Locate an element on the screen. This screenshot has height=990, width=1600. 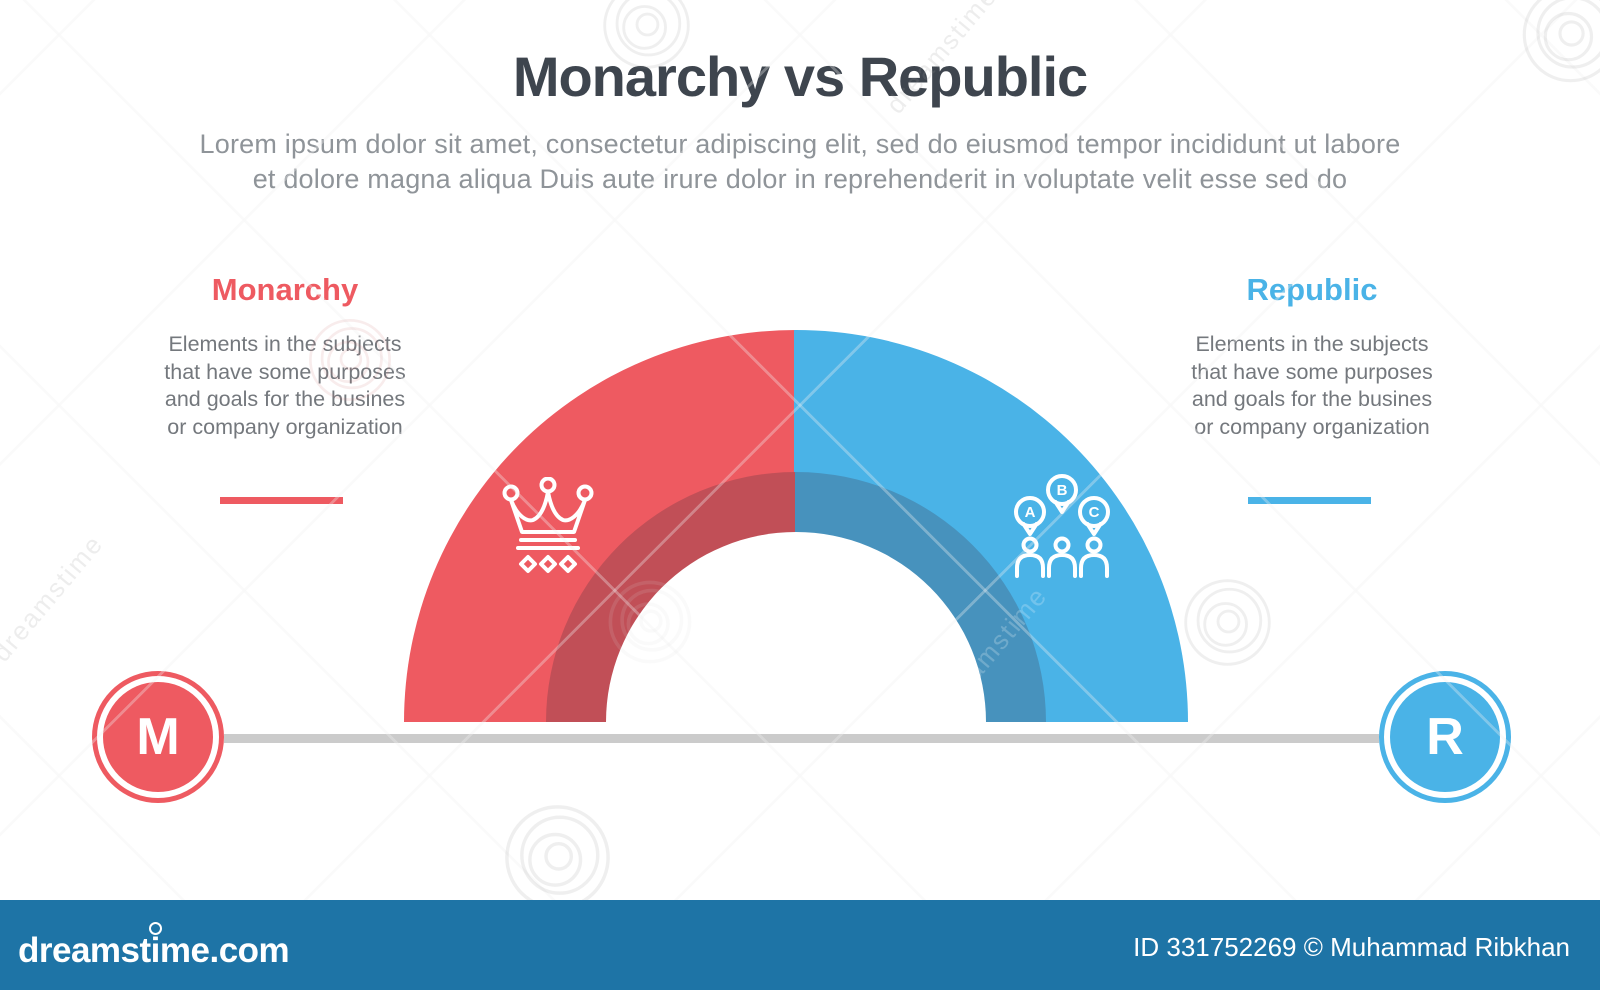
monarchy-badge: M is located at coordinates (158, 737).